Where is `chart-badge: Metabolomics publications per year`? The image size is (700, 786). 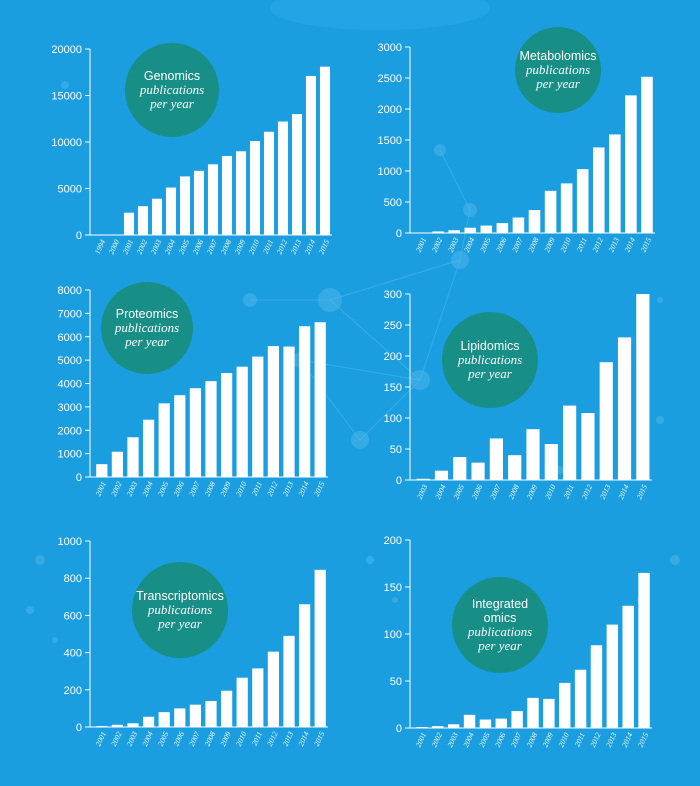
chart-badge: Metabolomics publications per year is located at coordinates (558, 70).